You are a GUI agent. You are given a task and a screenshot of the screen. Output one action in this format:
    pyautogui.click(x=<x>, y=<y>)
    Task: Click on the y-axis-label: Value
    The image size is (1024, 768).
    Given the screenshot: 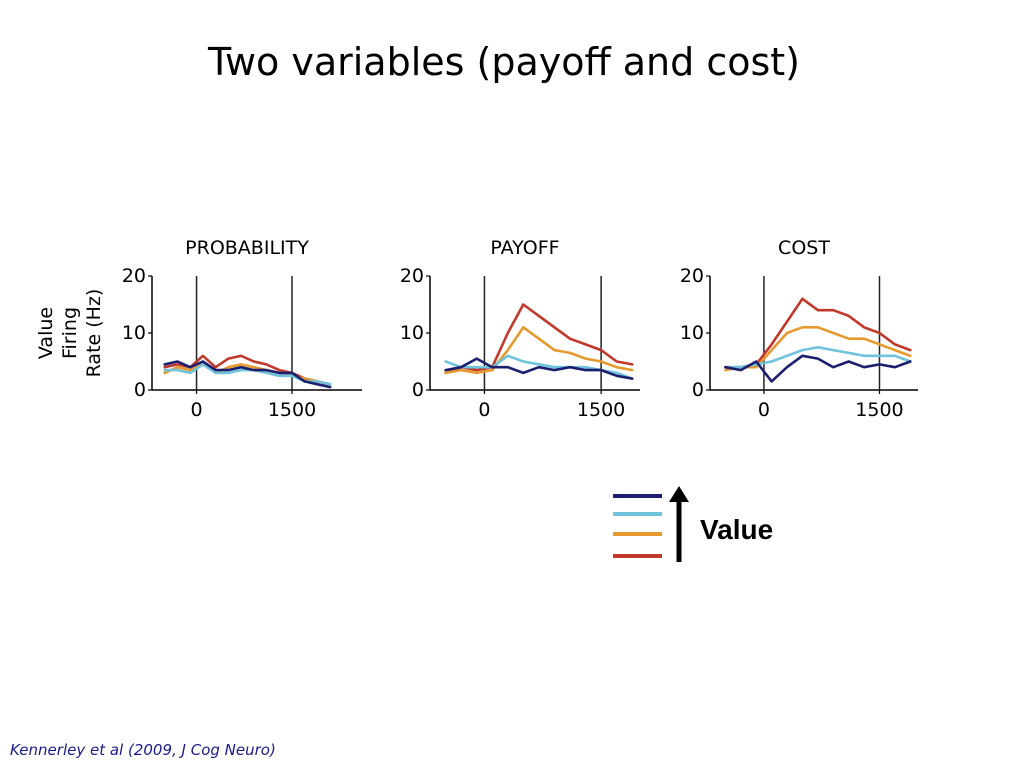 What is the action you would take?
    pyautogui.click(x=46, y=333)
    